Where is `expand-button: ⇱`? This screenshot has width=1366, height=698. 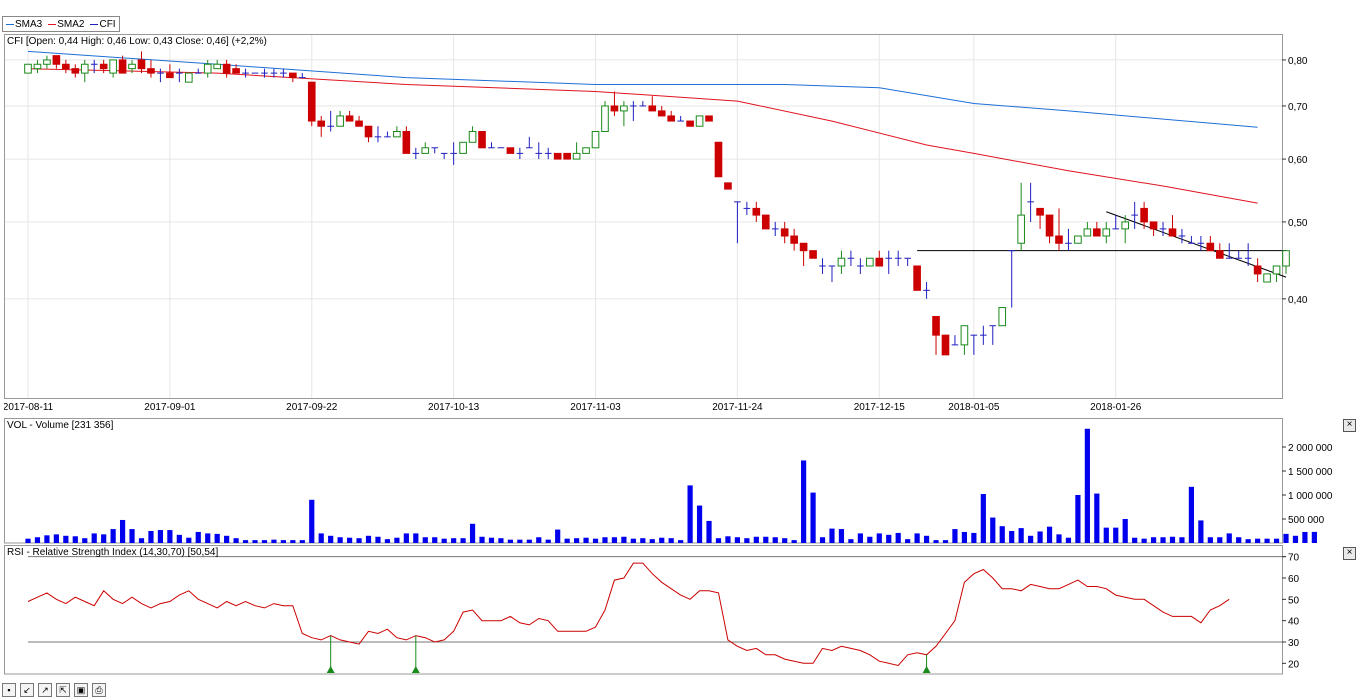 expand-button: ⇱ is located at coordinates (63, 690).